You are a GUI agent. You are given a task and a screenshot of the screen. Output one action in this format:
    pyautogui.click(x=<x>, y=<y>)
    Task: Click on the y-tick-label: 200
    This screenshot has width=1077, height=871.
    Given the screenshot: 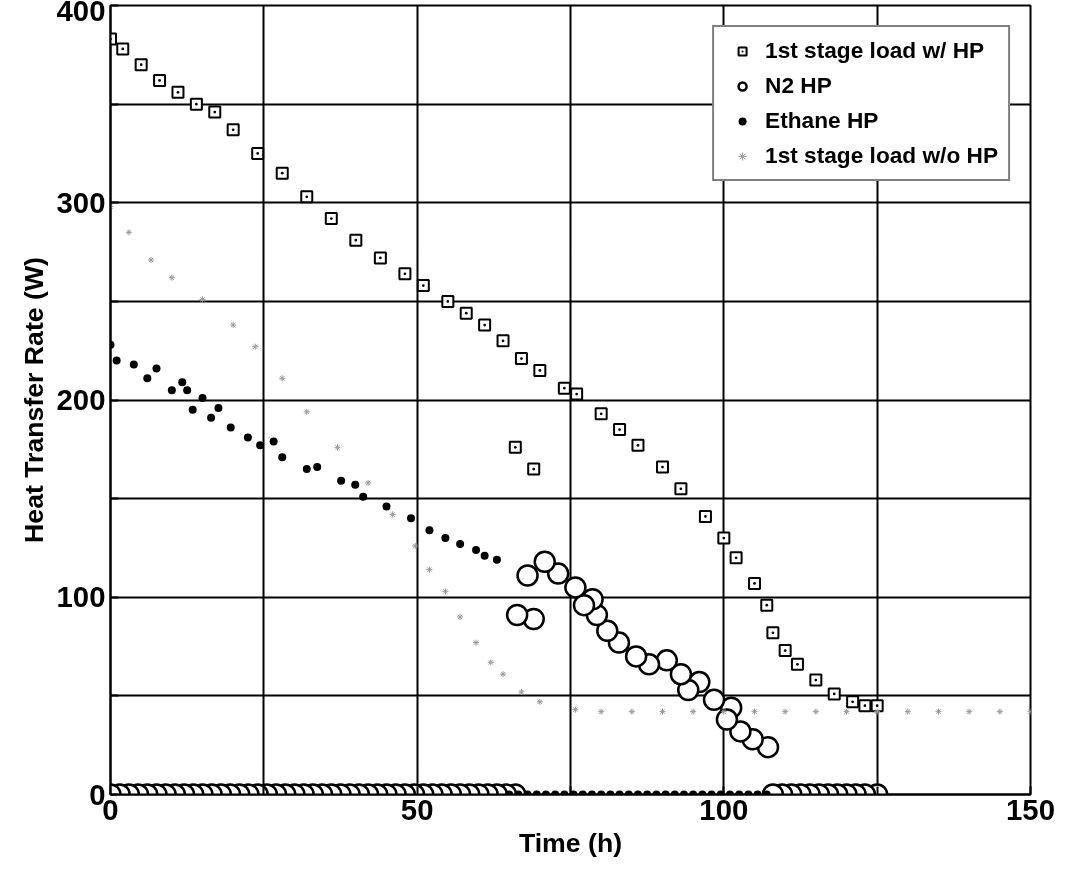 What is the action you would take?
    pyautogui.click(x=81, y=399)
    